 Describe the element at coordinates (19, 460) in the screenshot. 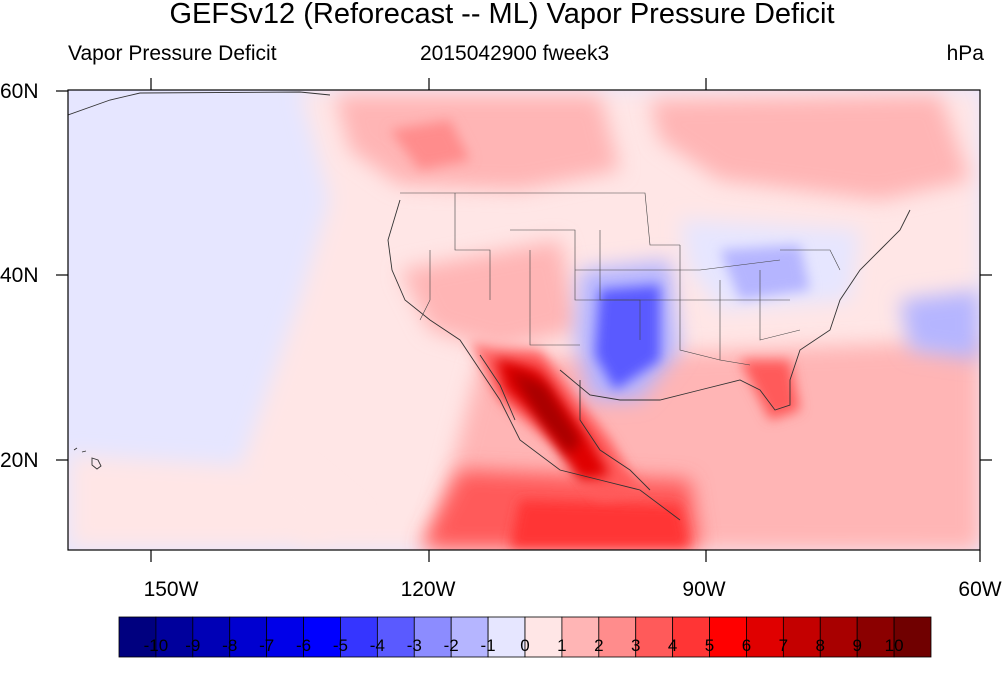

I see `lat-label-20n: 20N` at that location.